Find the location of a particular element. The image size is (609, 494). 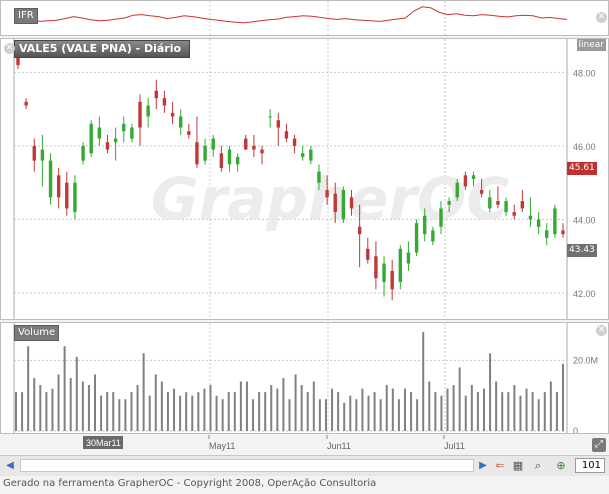

close-ifr-icon: ✕ is located at coordinates (601, 17).